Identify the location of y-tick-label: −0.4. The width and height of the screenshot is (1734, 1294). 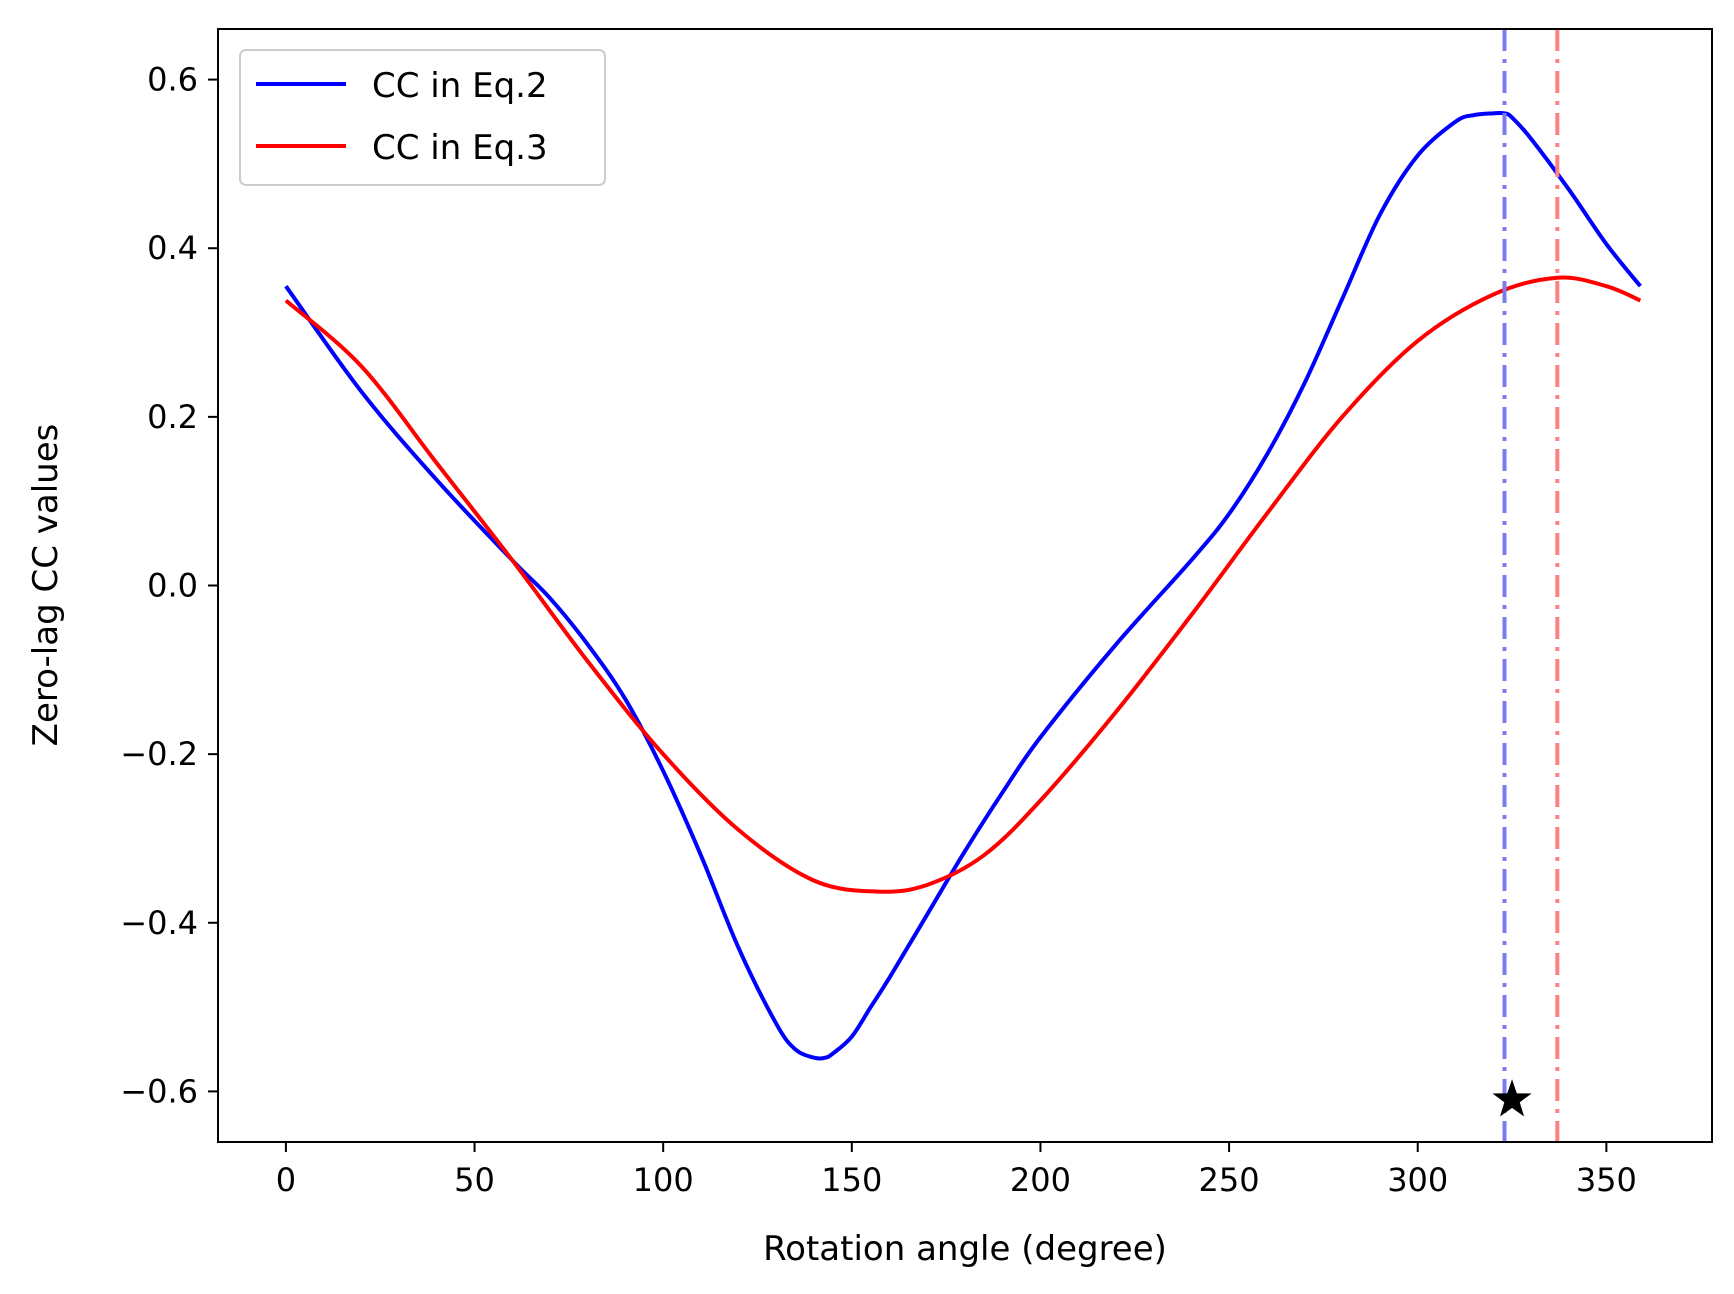
(159, 923).